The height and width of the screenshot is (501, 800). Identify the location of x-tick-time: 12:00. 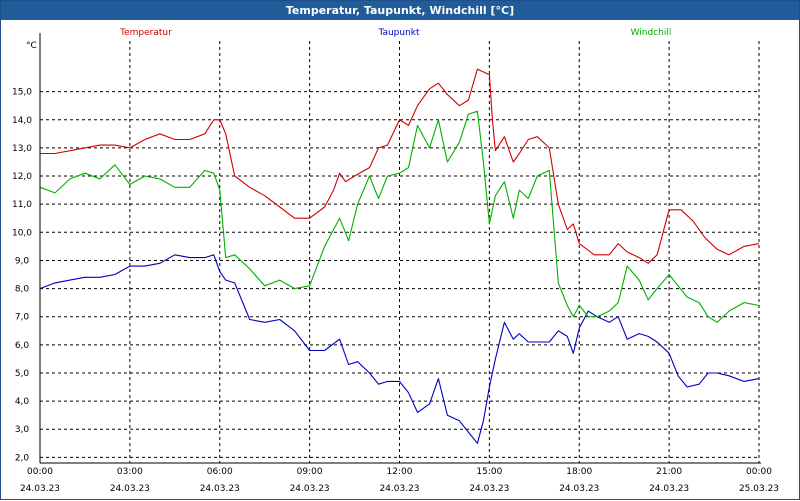
(400, 472).